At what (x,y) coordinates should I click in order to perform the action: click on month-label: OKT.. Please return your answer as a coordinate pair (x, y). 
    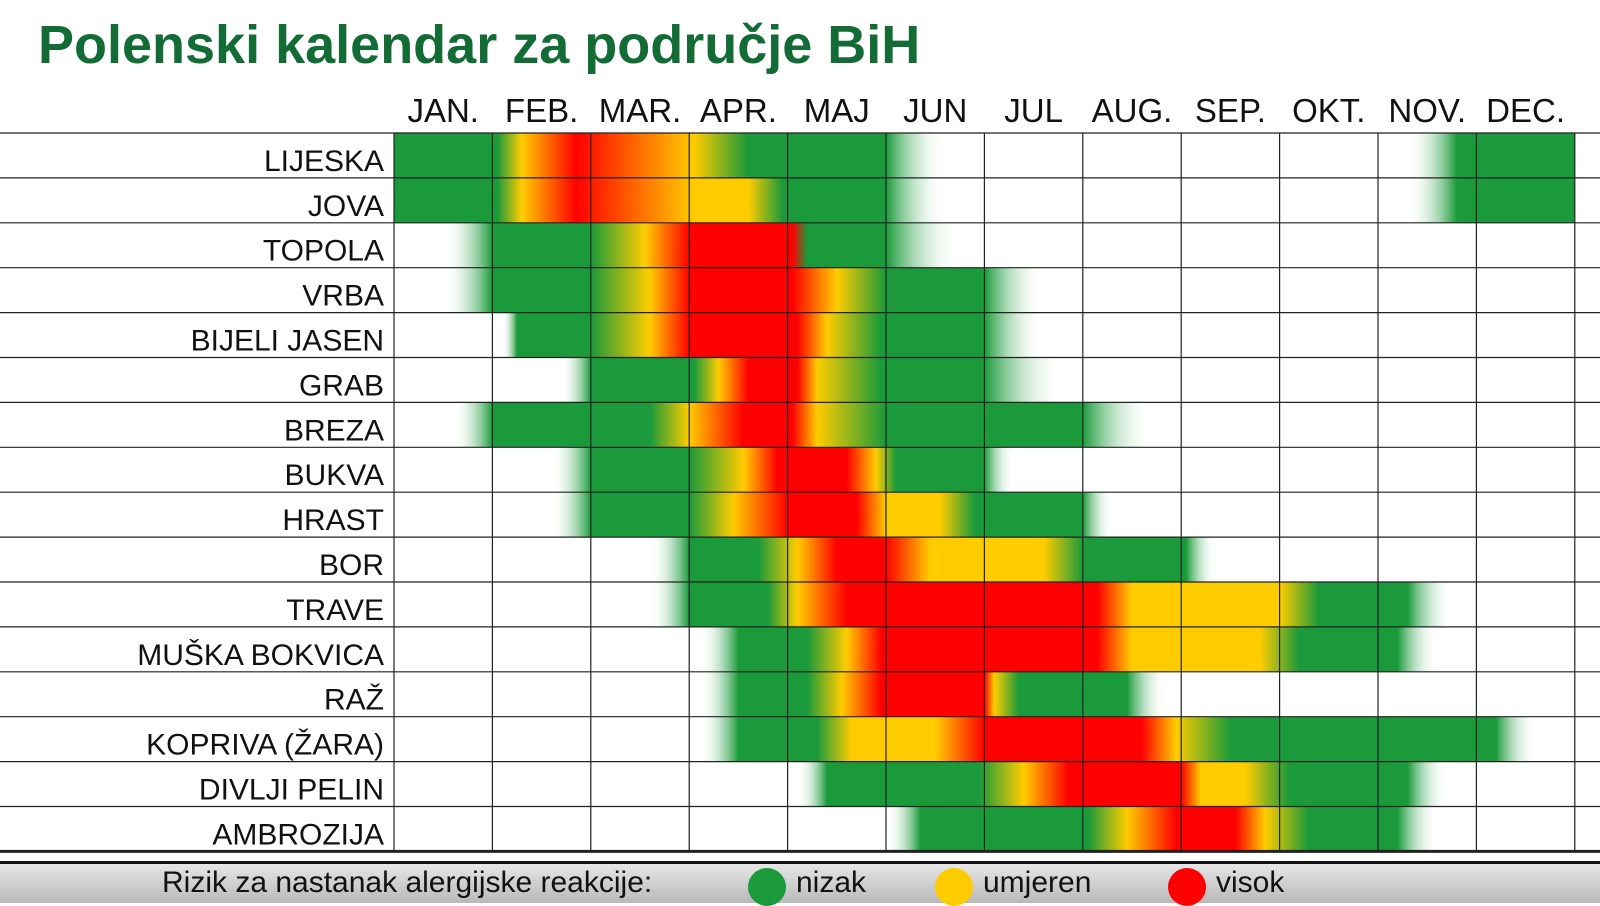
    Looking at the image, I should click on (1328, 110).